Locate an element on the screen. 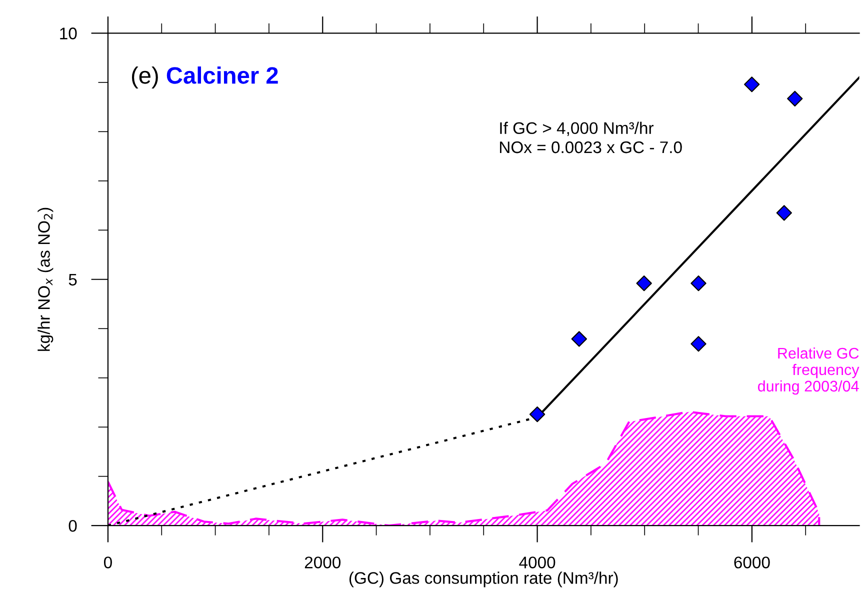 This screenshot has height=614, width=861. x-tick-label: 6000 is located at coordinates (752, 562).